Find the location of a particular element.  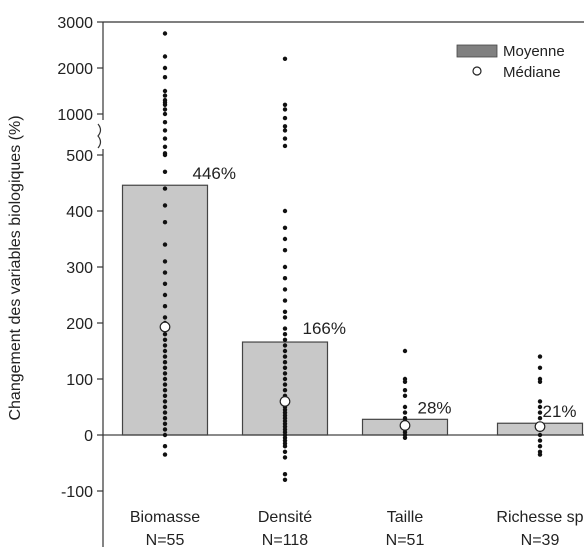

axis-break-mark is located at coordinates (99, 136).